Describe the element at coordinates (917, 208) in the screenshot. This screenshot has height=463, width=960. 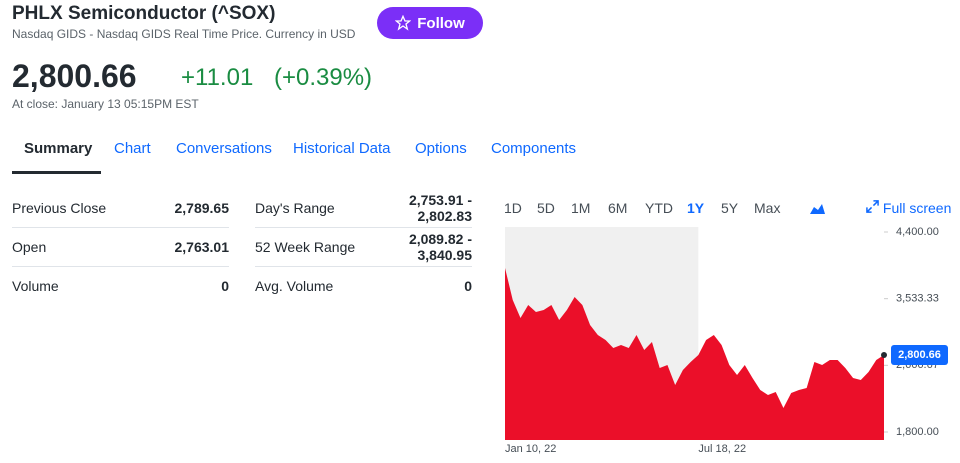
I see `full-screen-label: Full screen` at that location.